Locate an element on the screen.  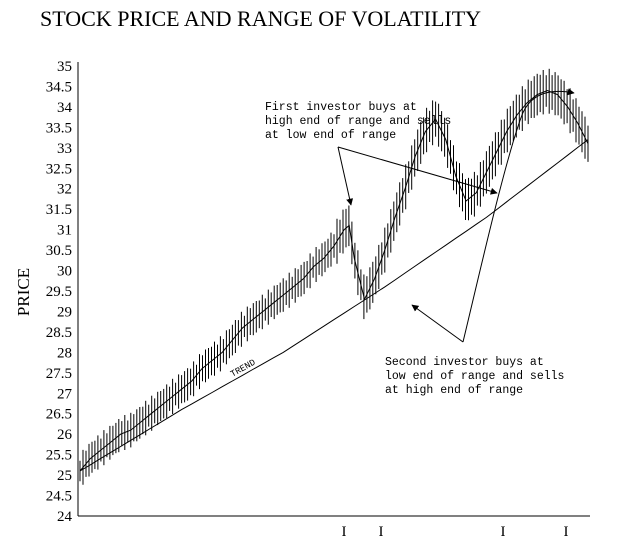
annotation-line: at low end of range is located at coordinates (330, 135).